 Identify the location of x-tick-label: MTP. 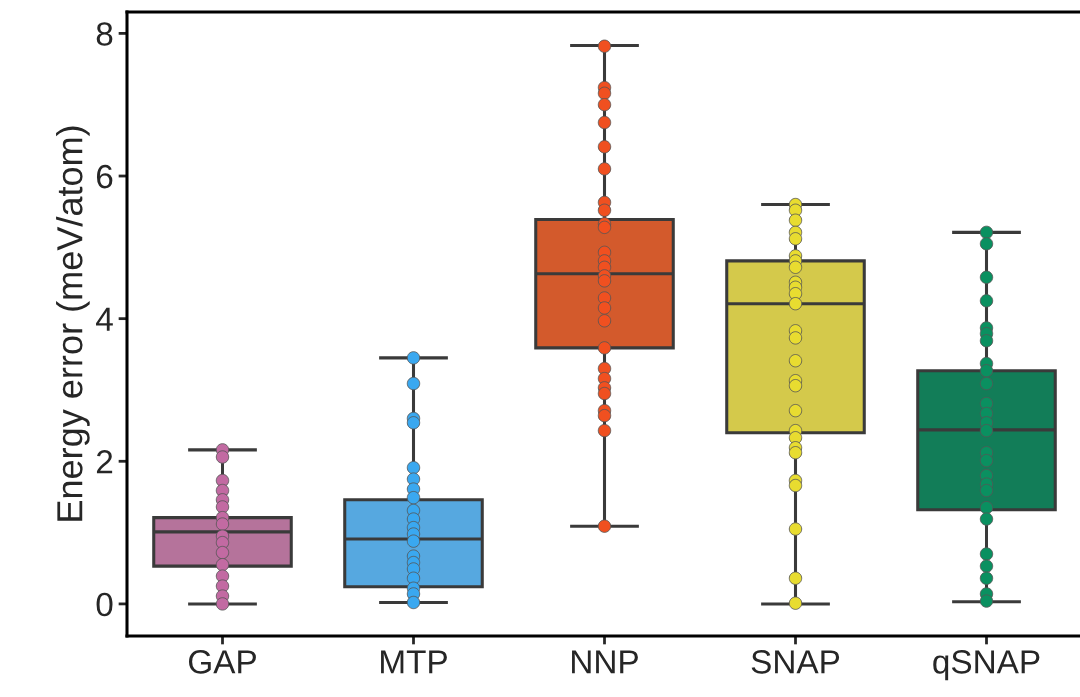
(414, 662).